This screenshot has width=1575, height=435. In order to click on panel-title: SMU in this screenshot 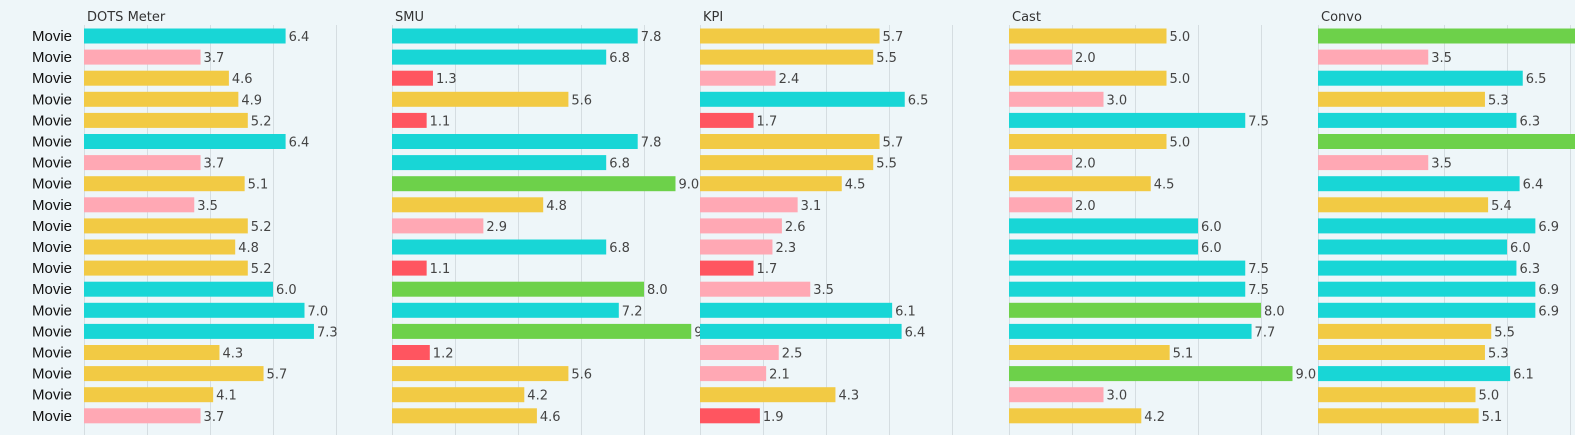, I will do `click(409, 17)`.